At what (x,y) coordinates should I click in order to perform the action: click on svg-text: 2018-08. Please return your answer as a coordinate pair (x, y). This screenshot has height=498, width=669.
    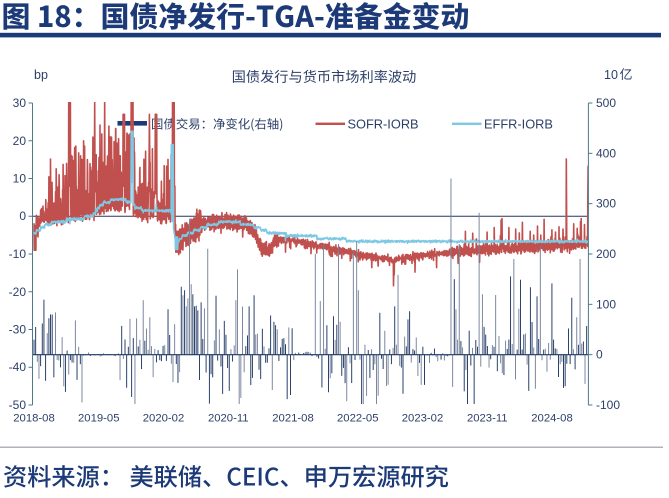
    Looking at the image, I should click on (33, 419).